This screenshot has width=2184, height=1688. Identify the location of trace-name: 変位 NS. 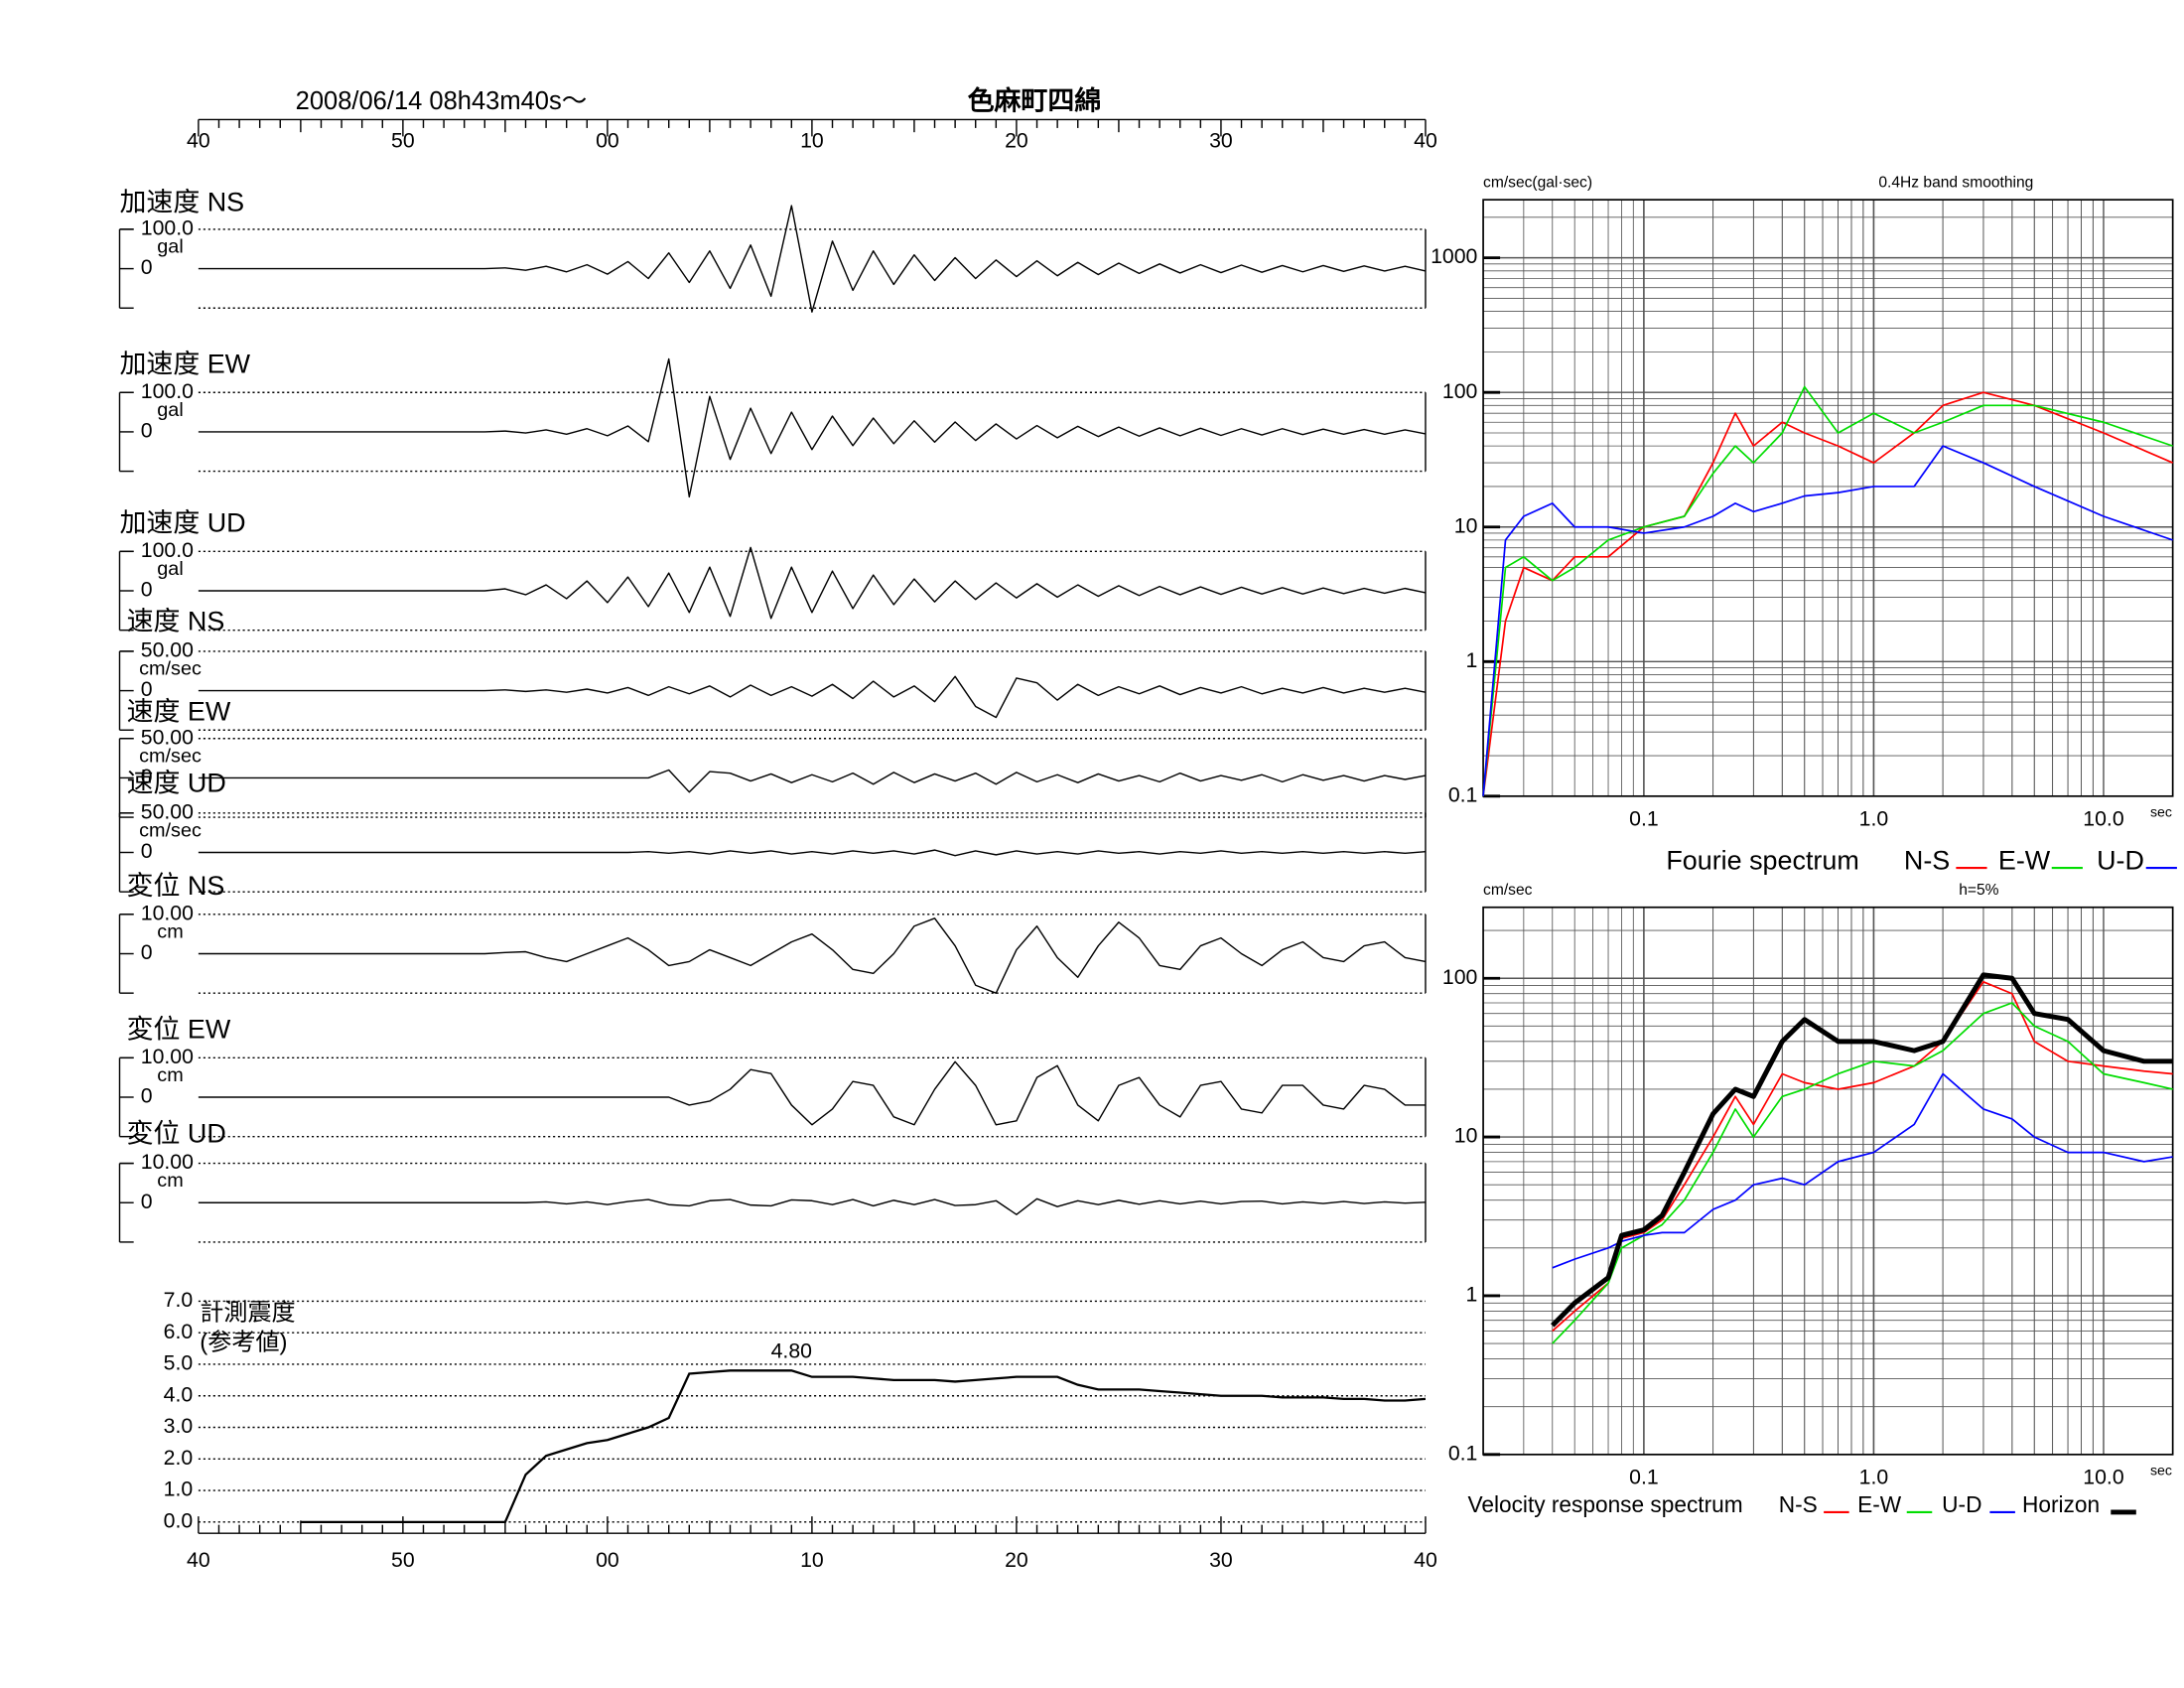
(176, 886).